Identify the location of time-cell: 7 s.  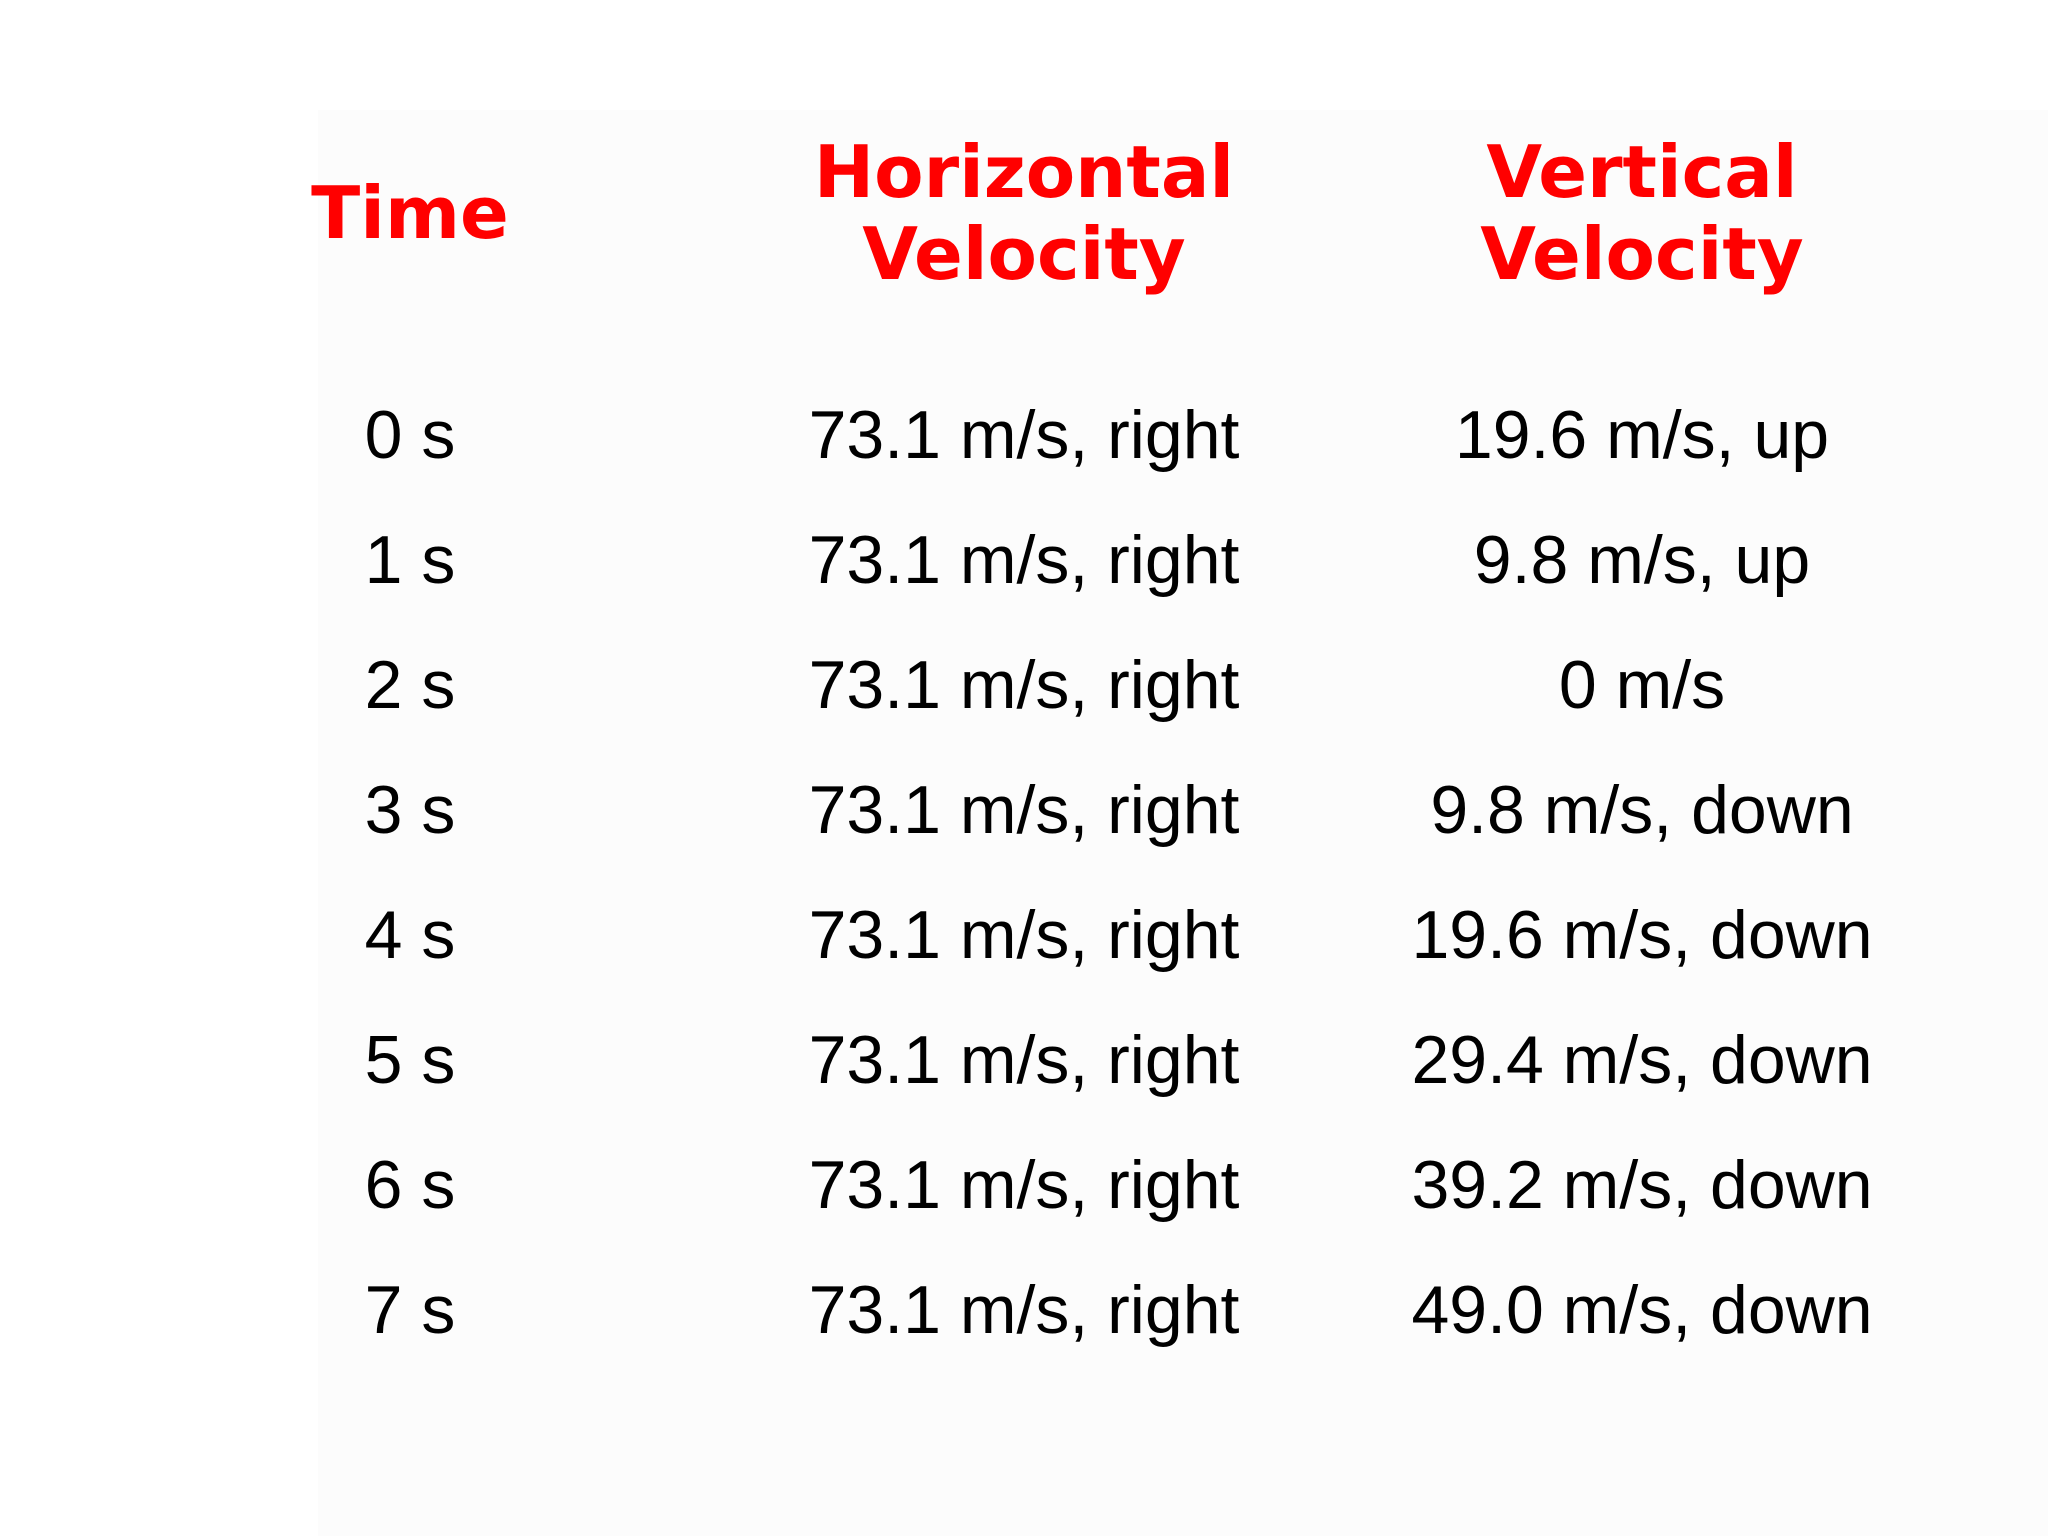
(410, 1310).